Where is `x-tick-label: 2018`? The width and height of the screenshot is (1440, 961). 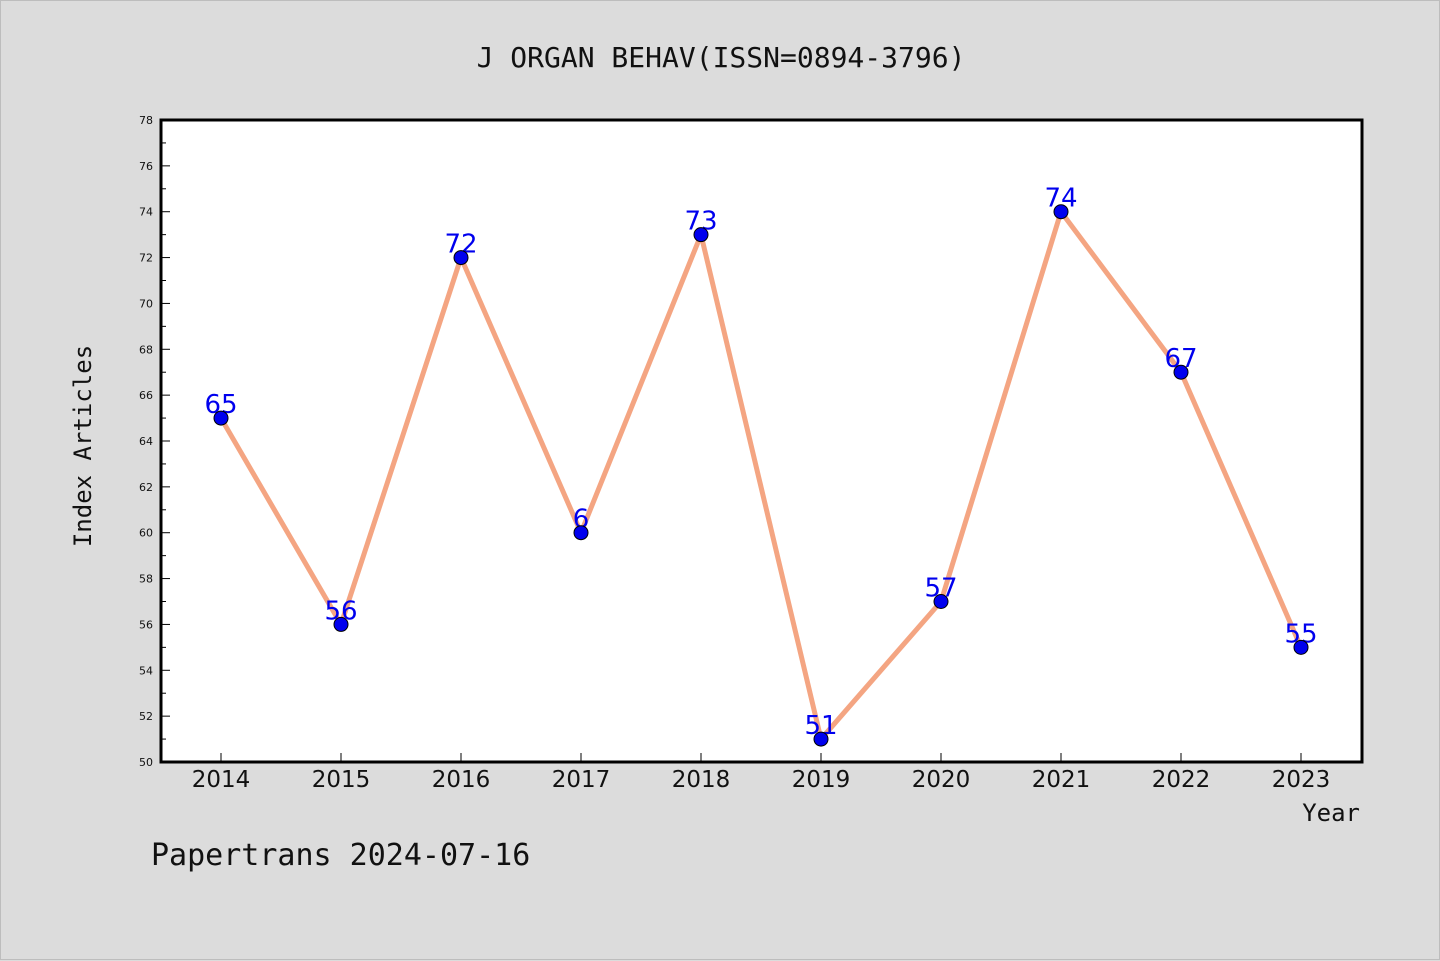 x-tick-label: 2018 is located at coordinates (701, 780).